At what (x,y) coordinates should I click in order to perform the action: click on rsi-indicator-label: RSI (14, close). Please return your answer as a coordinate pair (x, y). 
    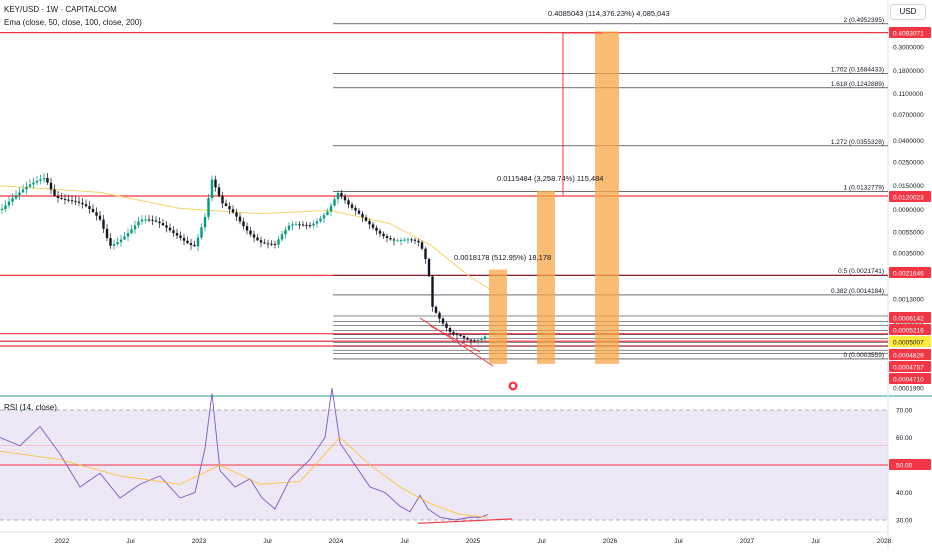
    Looking at the image, I should click on (30, 407).